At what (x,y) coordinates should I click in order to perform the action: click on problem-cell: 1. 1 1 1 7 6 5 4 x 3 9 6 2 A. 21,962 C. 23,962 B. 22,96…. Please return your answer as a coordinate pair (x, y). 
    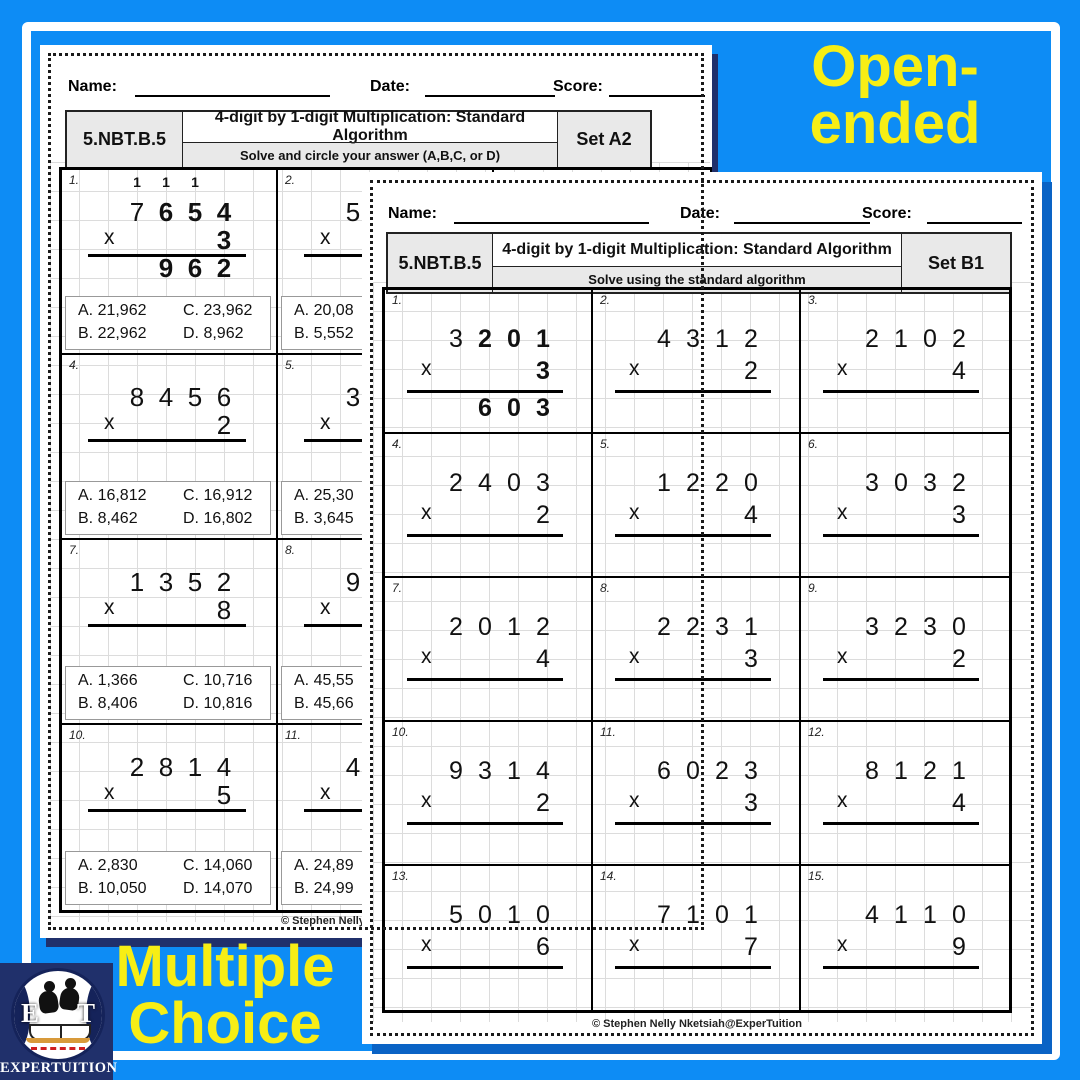
    Looking at the image, I should click on (170, 262).